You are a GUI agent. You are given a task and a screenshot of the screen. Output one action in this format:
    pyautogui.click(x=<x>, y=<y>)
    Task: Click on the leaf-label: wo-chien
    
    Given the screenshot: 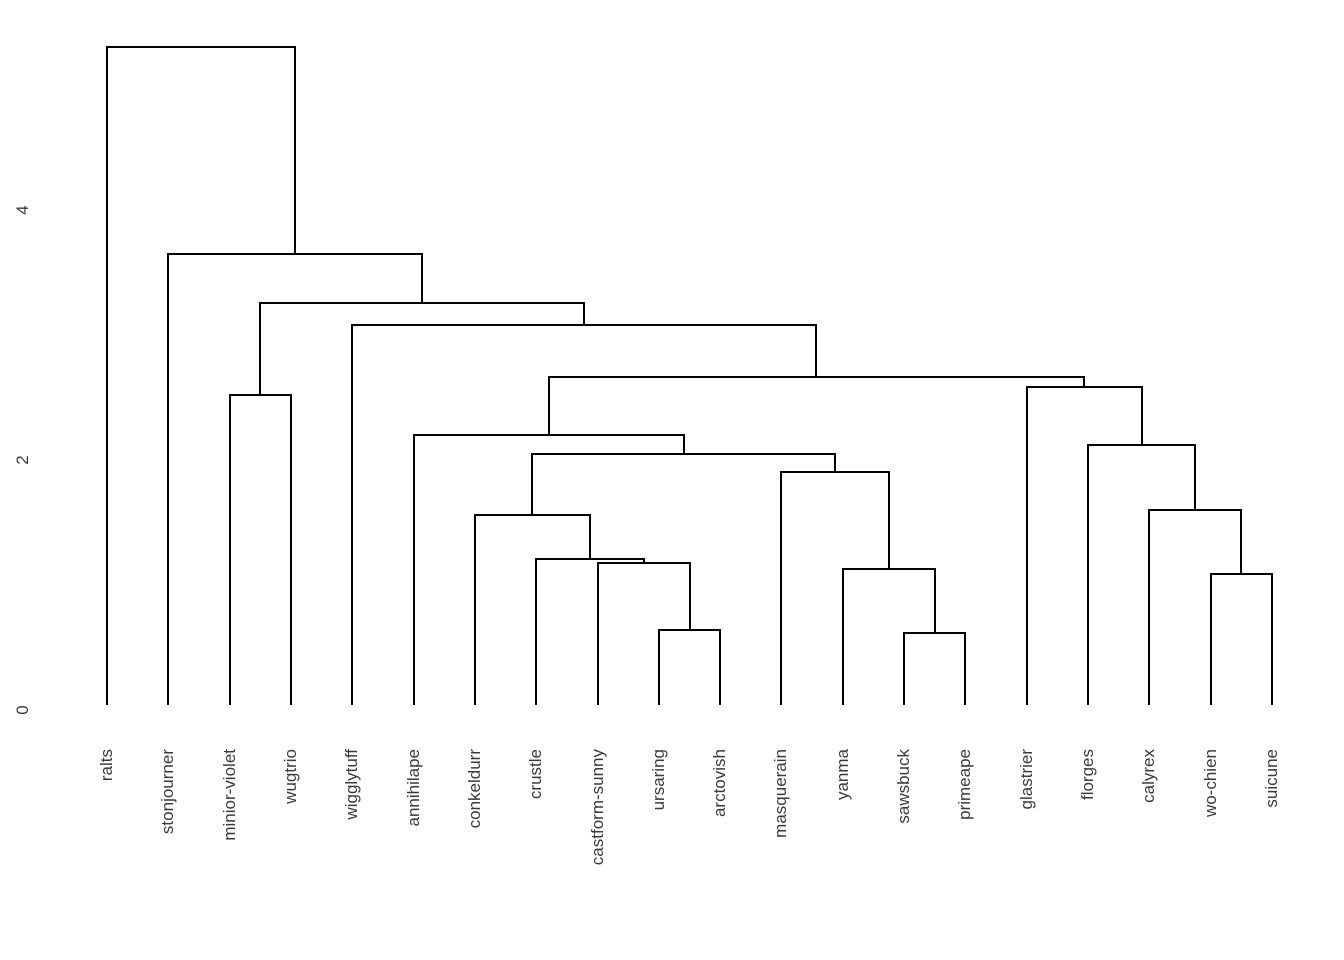 What is the action you would take?
    pyautogui.click(x=1210, y=783)
    